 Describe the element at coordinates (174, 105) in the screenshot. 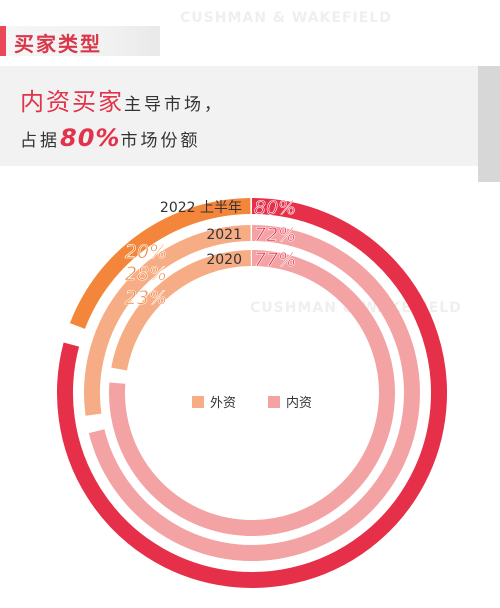

I see `headline-rest: 主导市场，` at that location.